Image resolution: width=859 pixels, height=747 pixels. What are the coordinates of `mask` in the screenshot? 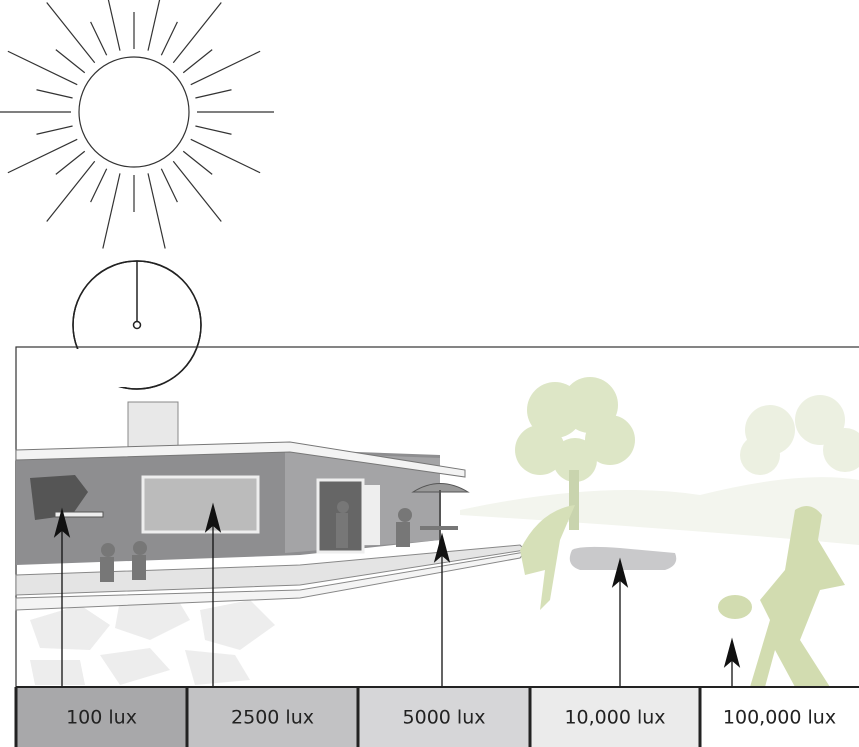 It's located at (78, 368).